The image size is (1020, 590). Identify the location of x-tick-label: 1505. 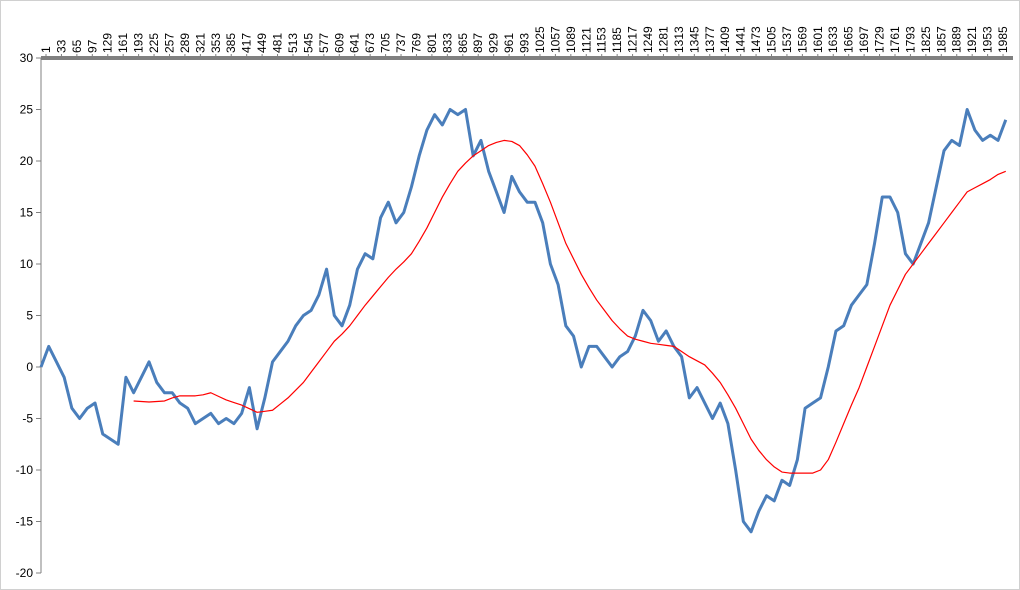
(772, 39).